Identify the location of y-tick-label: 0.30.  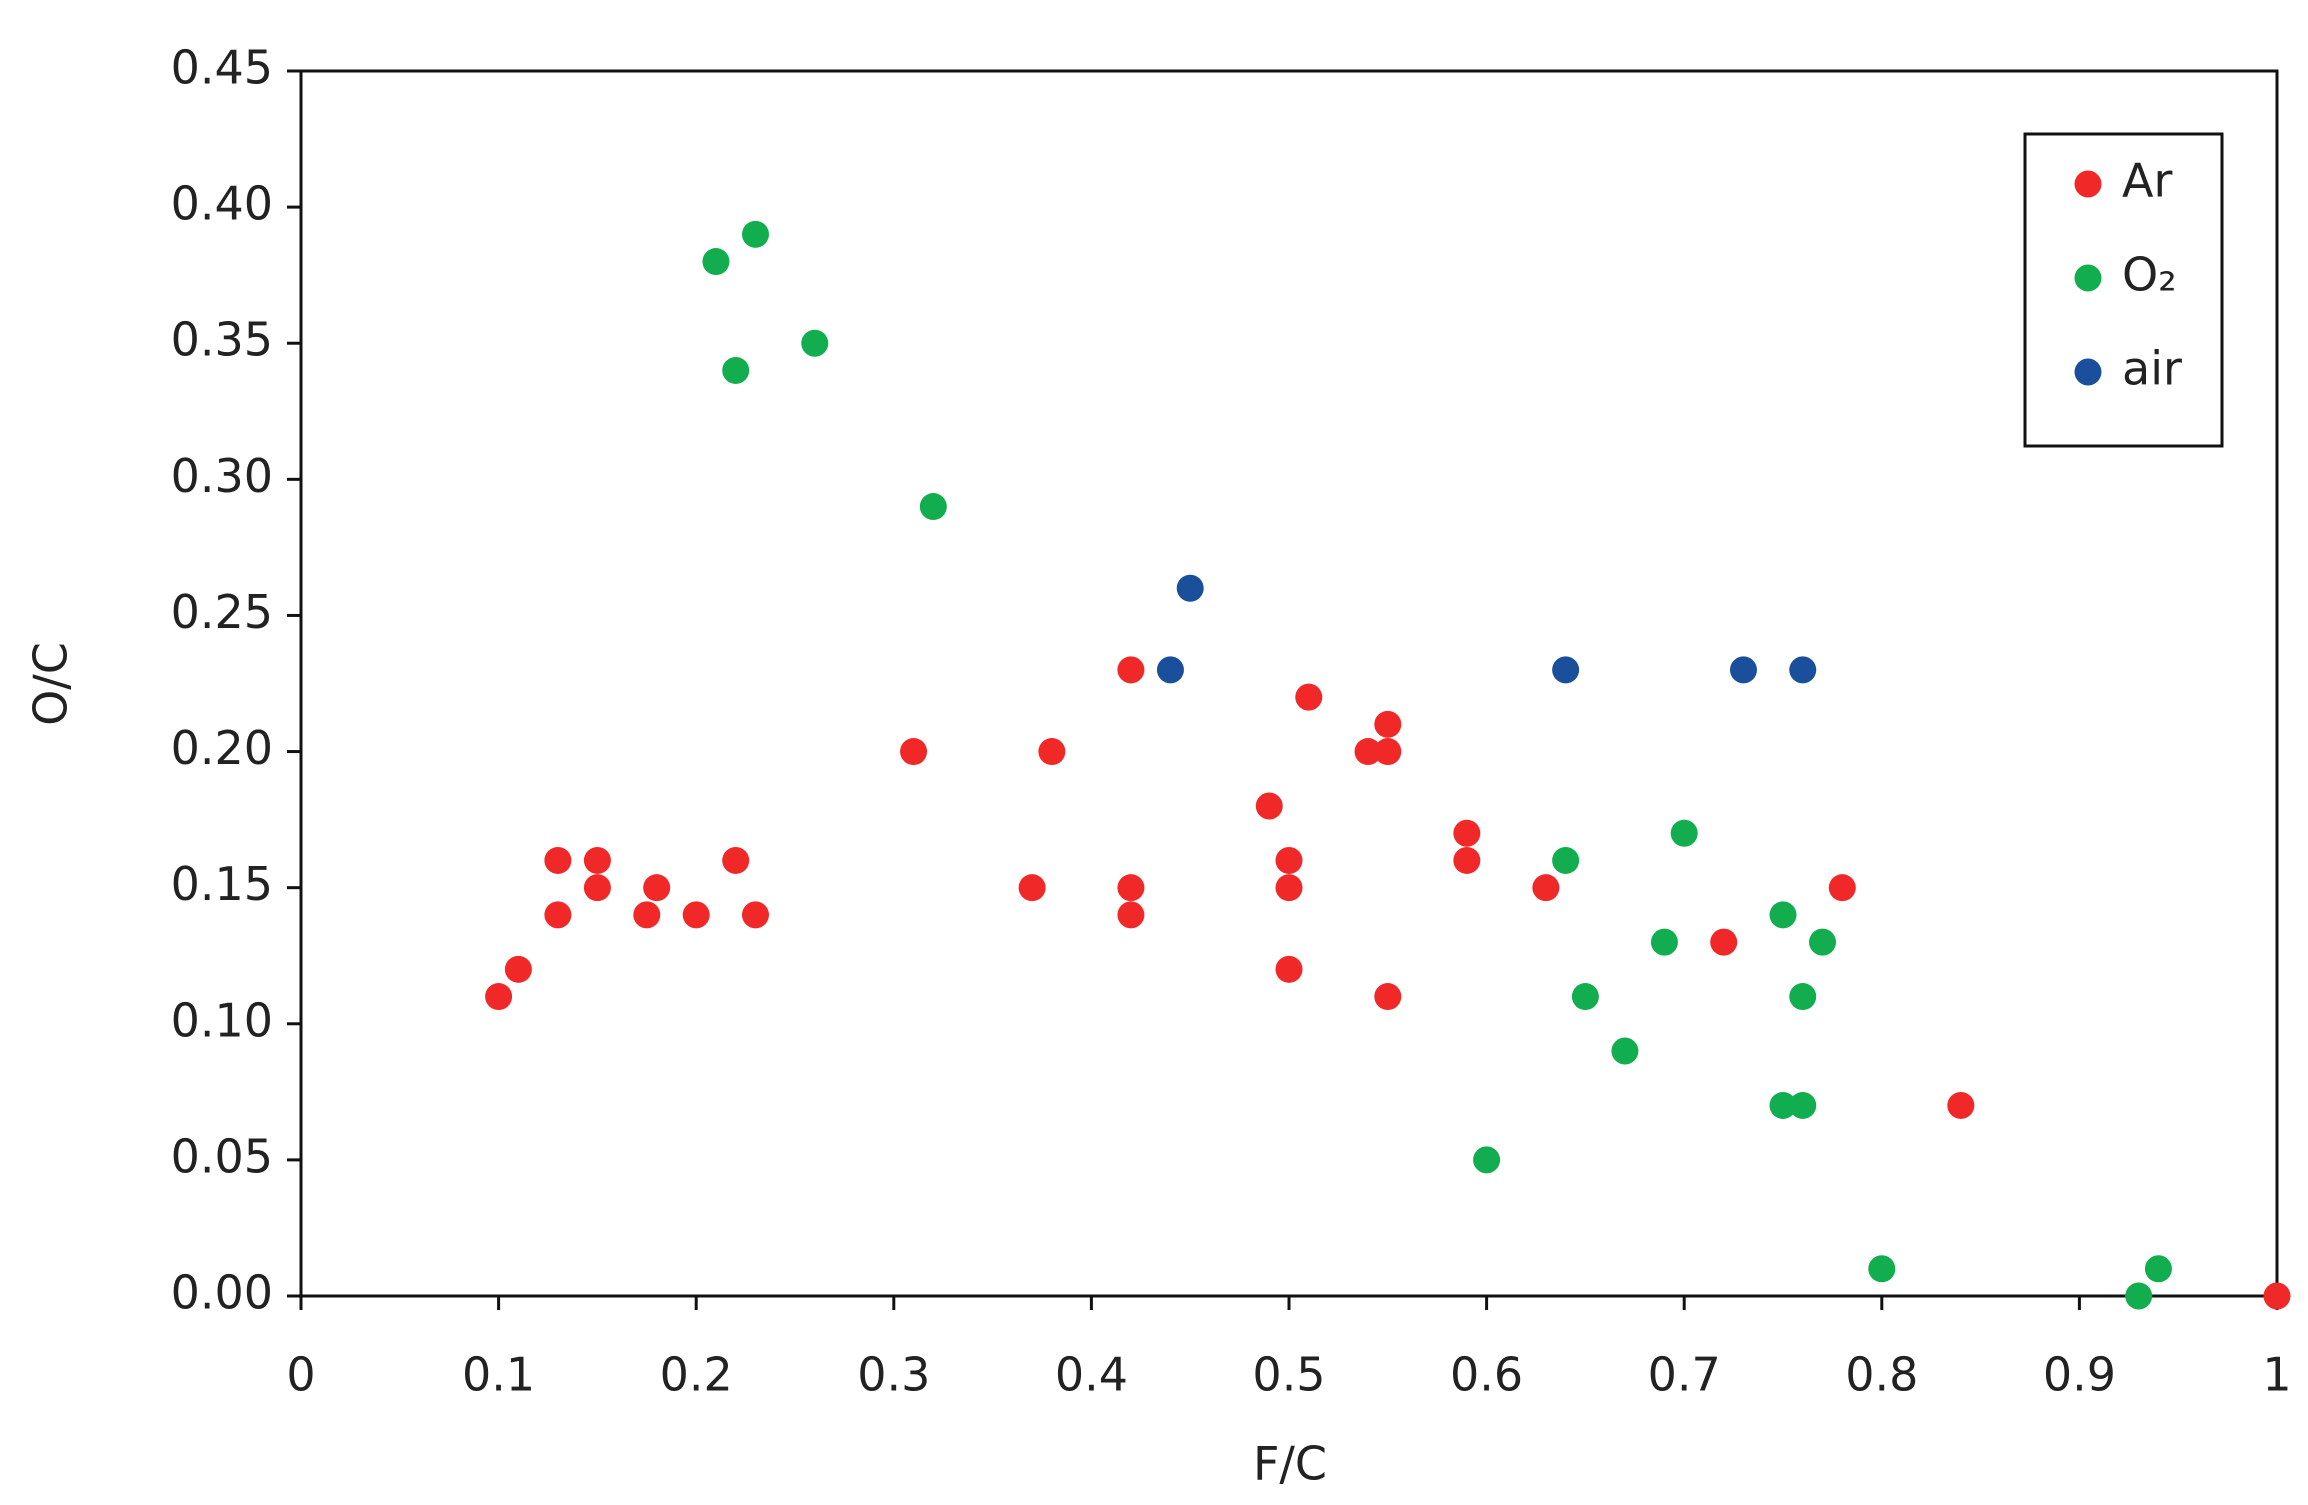
(222, 476).